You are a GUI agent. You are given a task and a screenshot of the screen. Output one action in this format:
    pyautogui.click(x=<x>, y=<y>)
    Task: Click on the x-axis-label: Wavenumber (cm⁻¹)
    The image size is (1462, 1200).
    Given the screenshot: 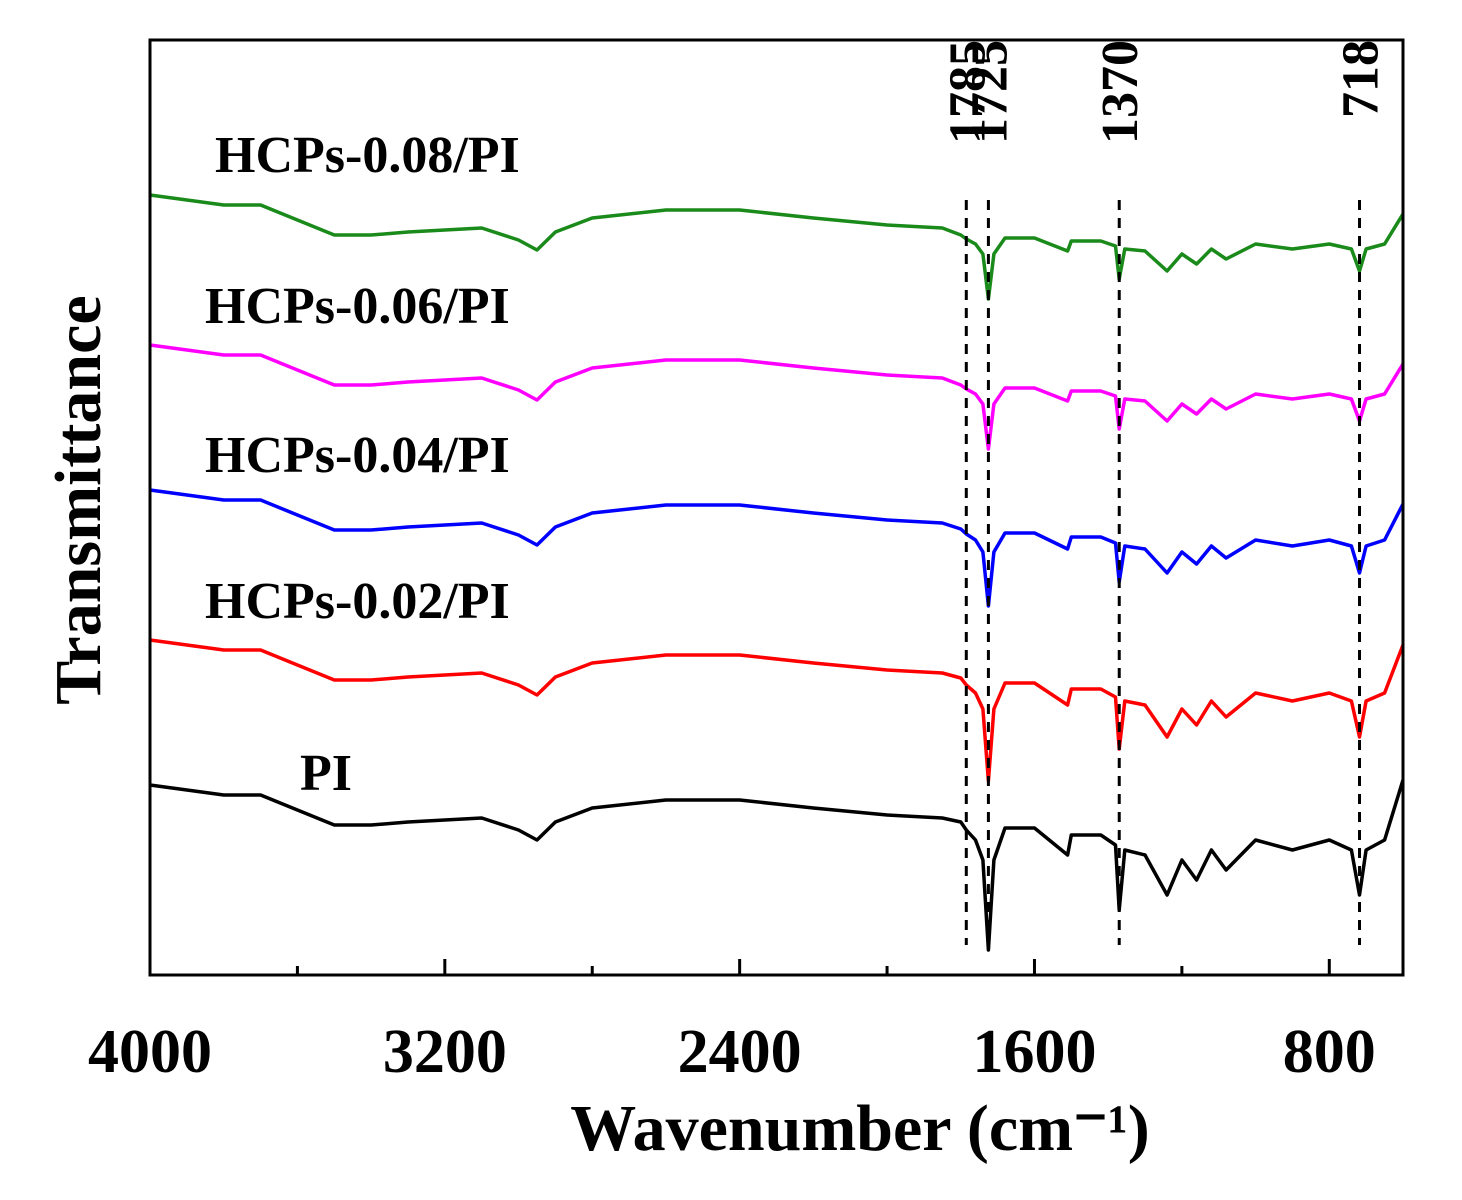 What is the action you would take?
    pyautogui.click(x=860, y=1128)
    